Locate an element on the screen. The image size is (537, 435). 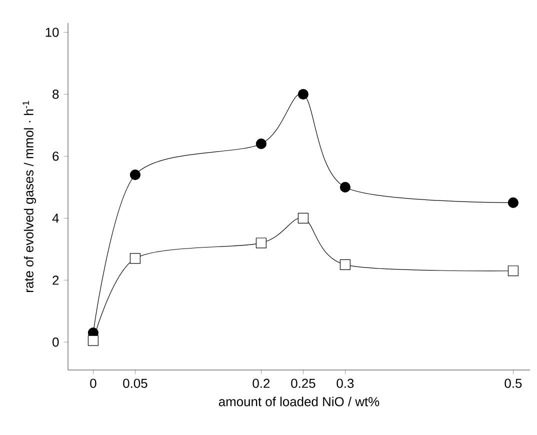
y-tick-label: 2 is located at coordinates (55, 280).